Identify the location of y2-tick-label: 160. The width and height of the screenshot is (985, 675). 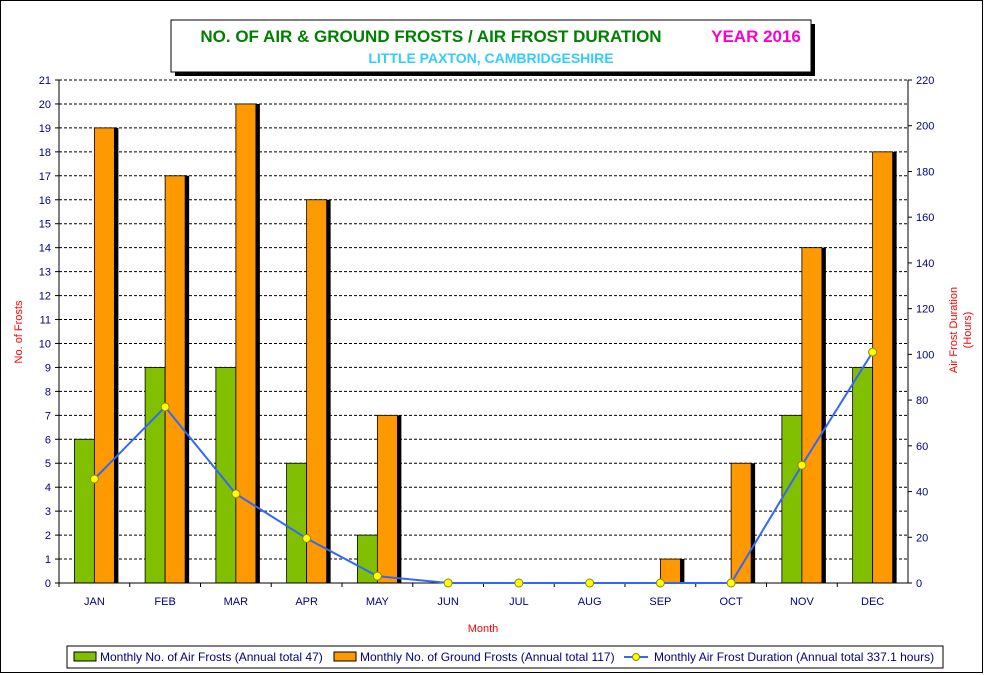
(925, 218).